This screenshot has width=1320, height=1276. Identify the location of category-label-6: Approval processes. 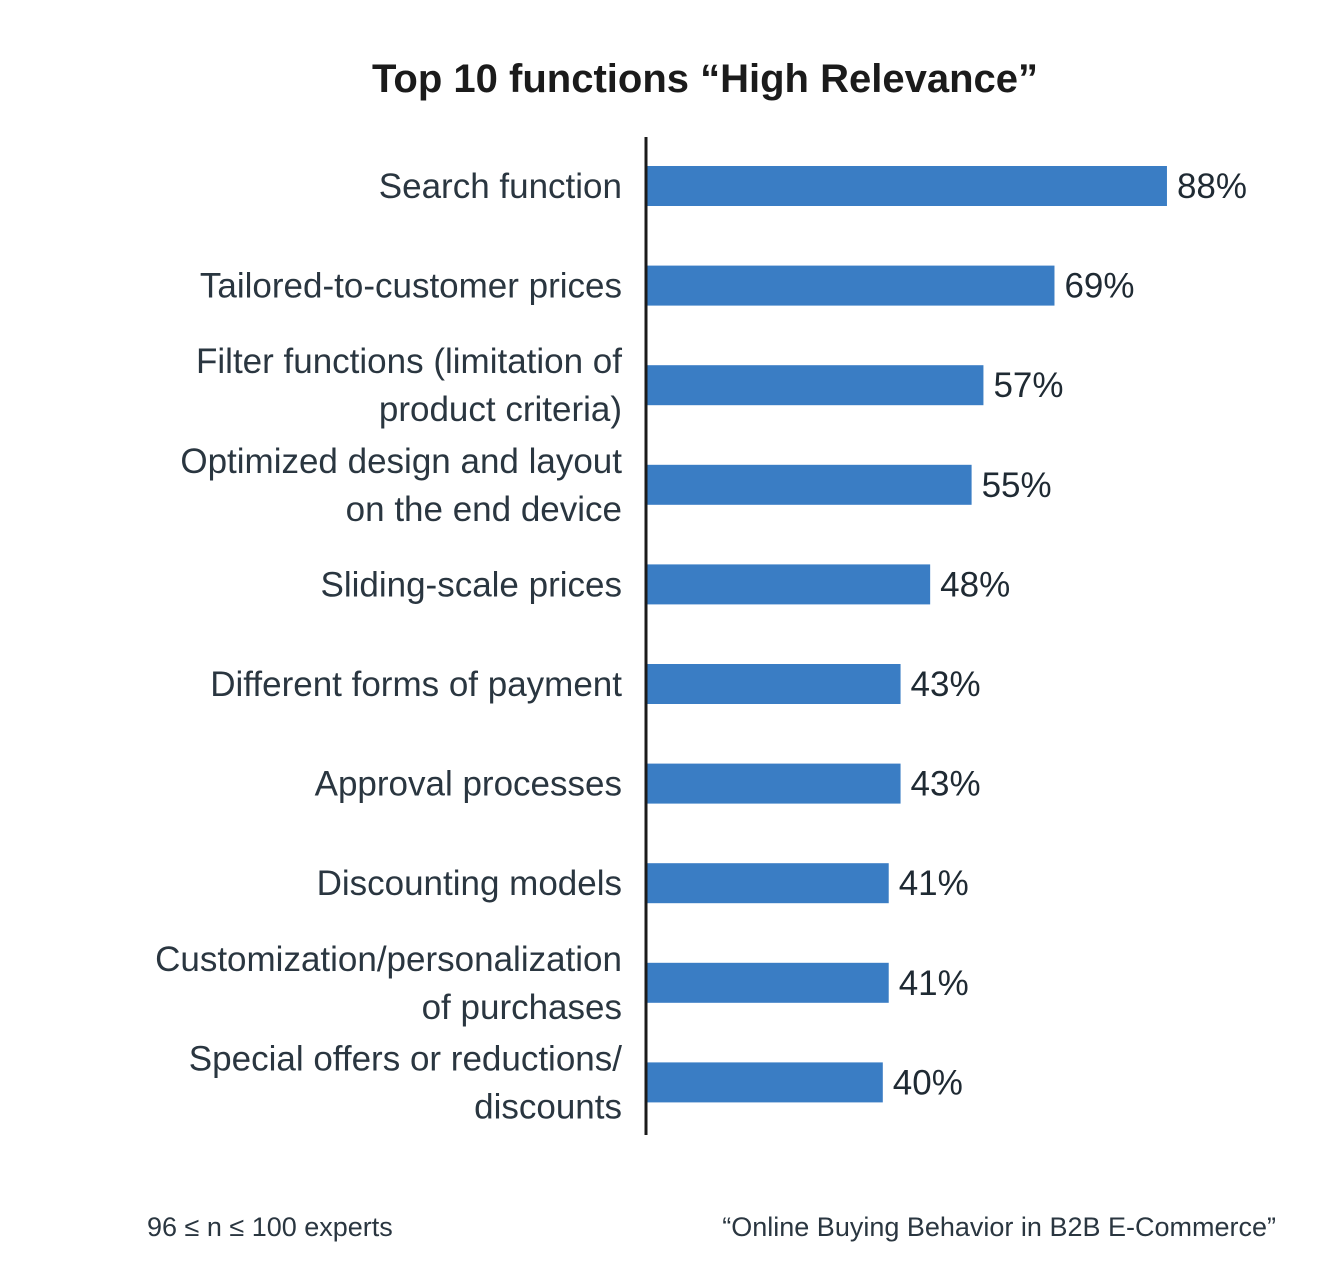
(468, 784).